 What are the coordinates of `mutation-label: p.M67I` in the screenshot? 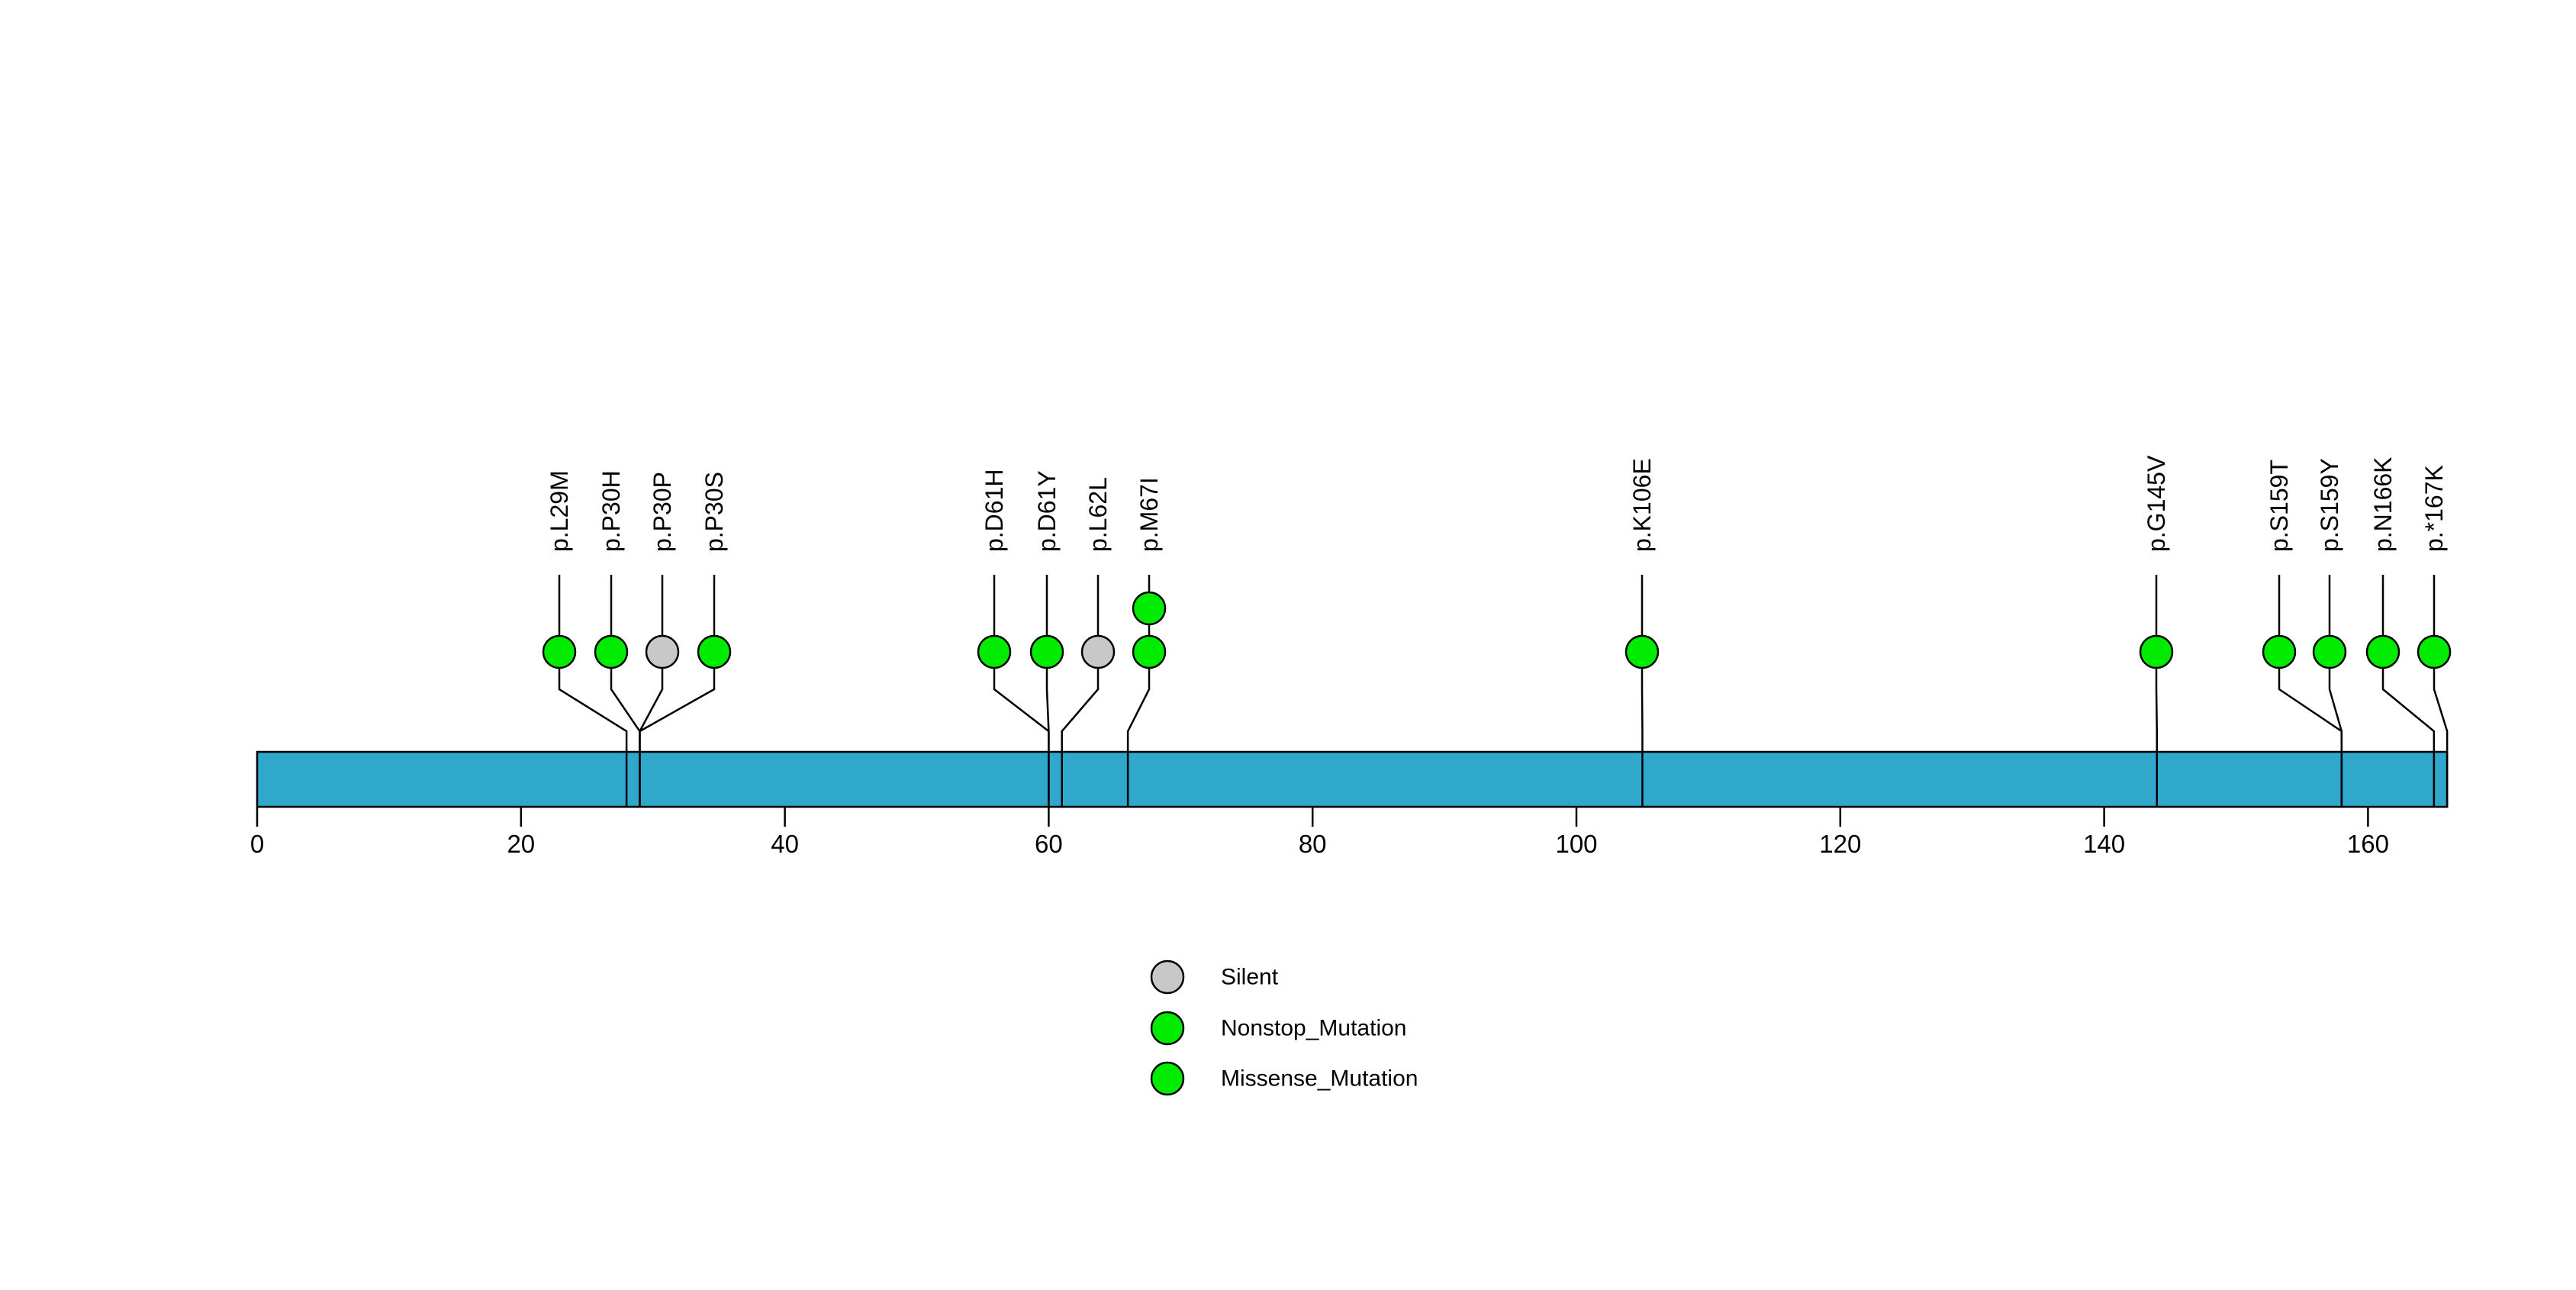 It's located at (1149, 515).